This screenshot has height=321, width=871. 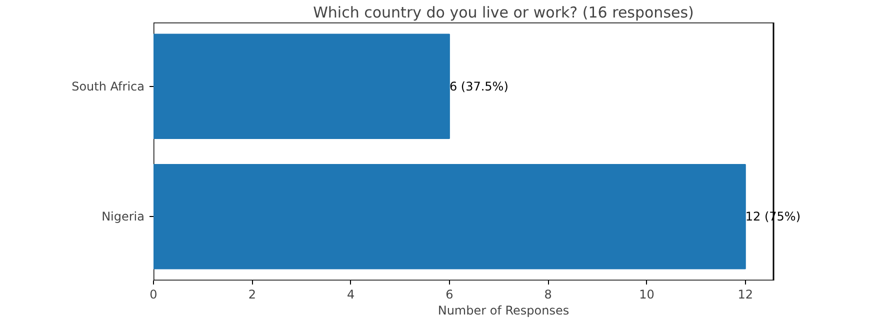 I want to click on x-tick-label: 6, so click(x=450, y=295).